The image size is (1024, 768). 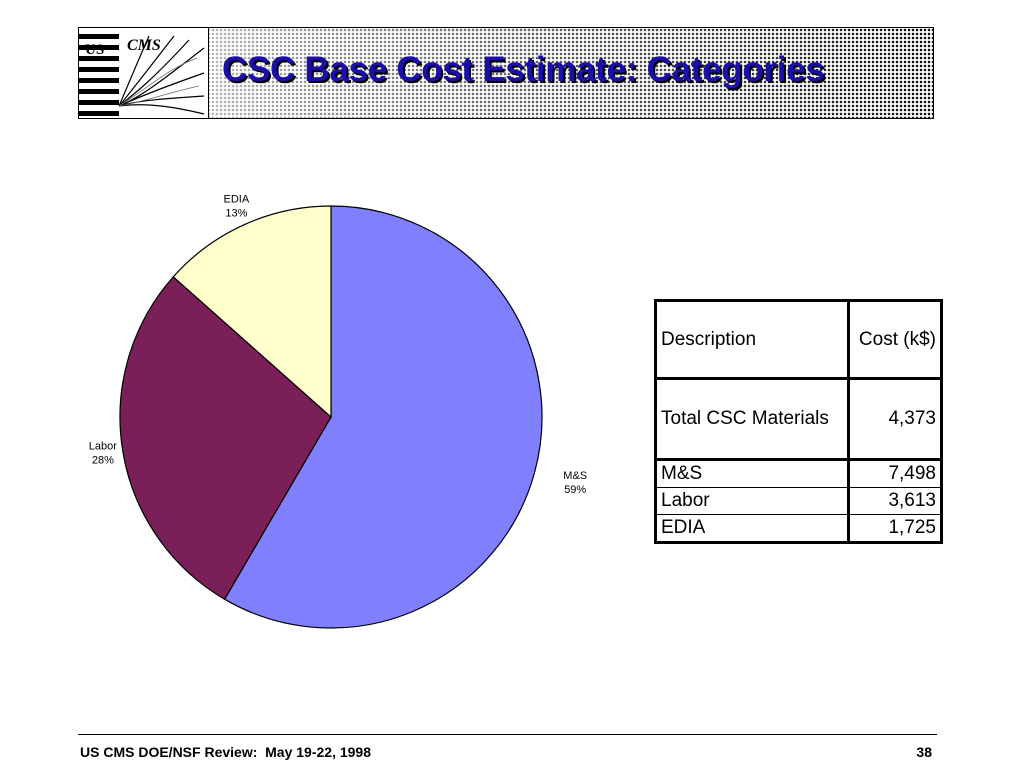 I want to click on svg-text: US, so click(x=94, y=50).